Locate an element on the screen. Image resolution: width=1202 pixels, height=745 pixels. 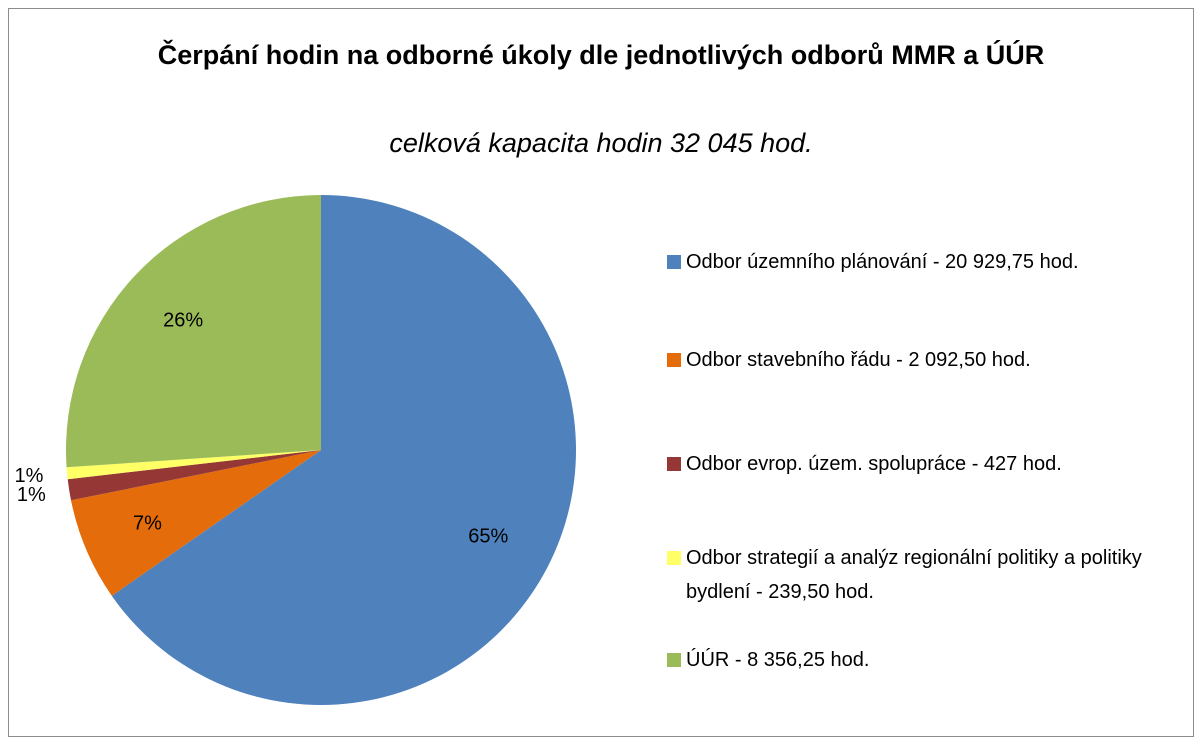
legend-label: Odbor evrop. územ. spolupráce - 427 hod. is located at coordinates (874, 464).